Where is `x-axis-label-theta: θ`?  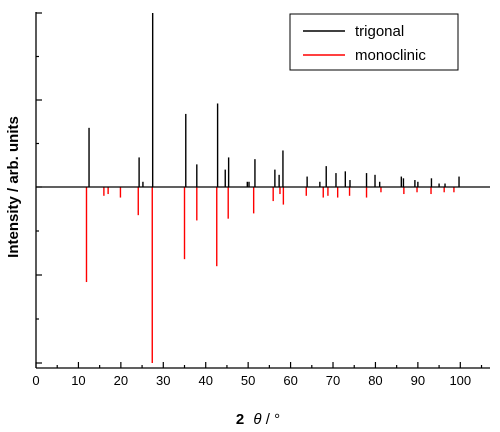
x-axis-label-theta: θ is located at coordinates (257, 419).